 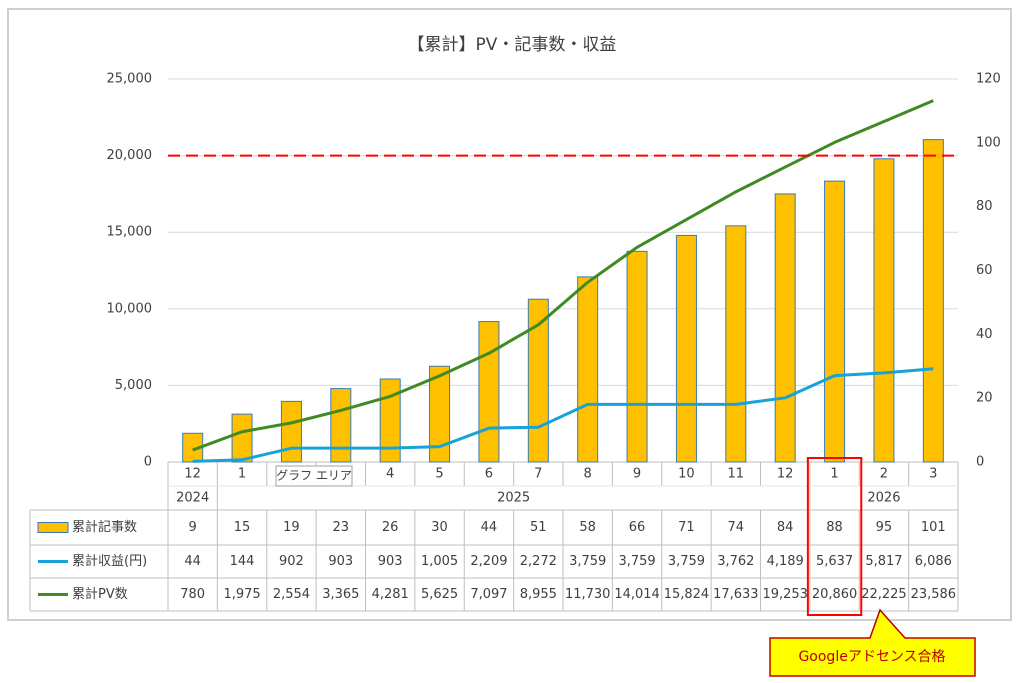 What do you see at coordinates (513, 498) in the screenshot?
I see `year-label: 2025` at bounding box center [513, 498].